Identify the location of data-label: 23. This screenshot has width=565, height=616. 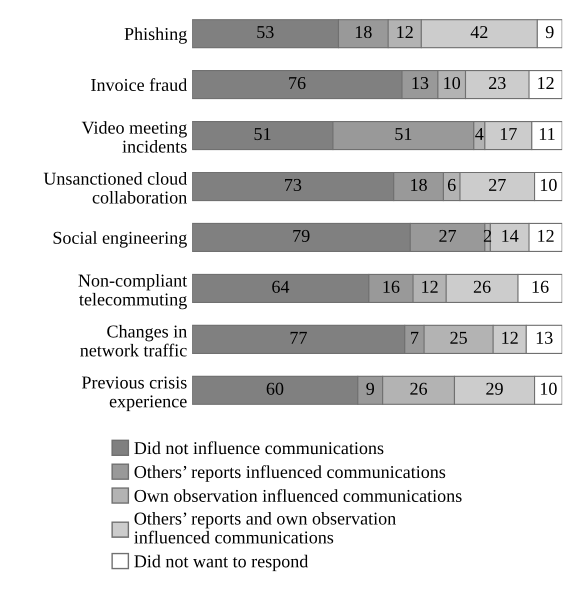
(497, 83).